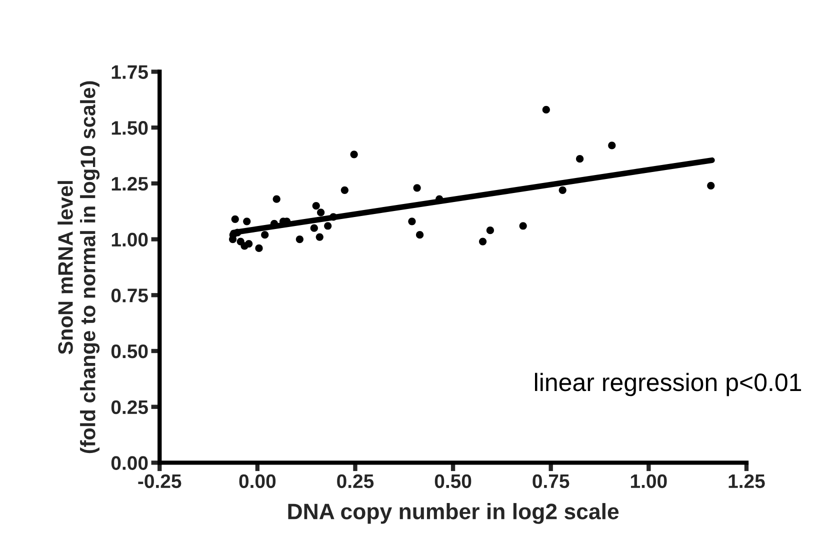 The height and width of the screenshot is (556, 816). Describe the element at coordinates (130, 183) in the screenshot. I see `y-tick-label: 1.25` at that location.